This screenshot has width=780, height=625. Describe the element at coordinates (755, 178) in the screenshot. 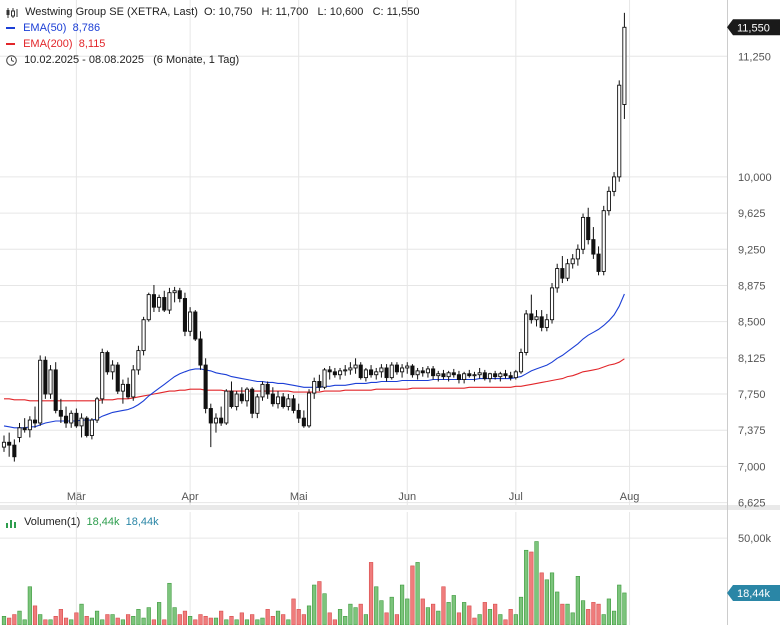

I see `price-tick-label: 10,000` at that location.